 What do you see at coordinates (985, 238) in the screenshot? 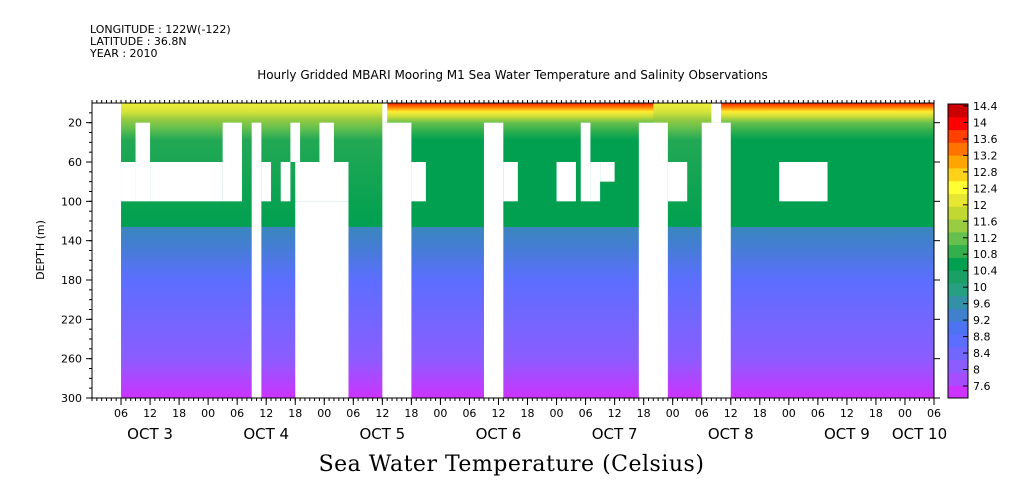
I see `colorbar-label: 11.2` at bounding box center [985, 238].